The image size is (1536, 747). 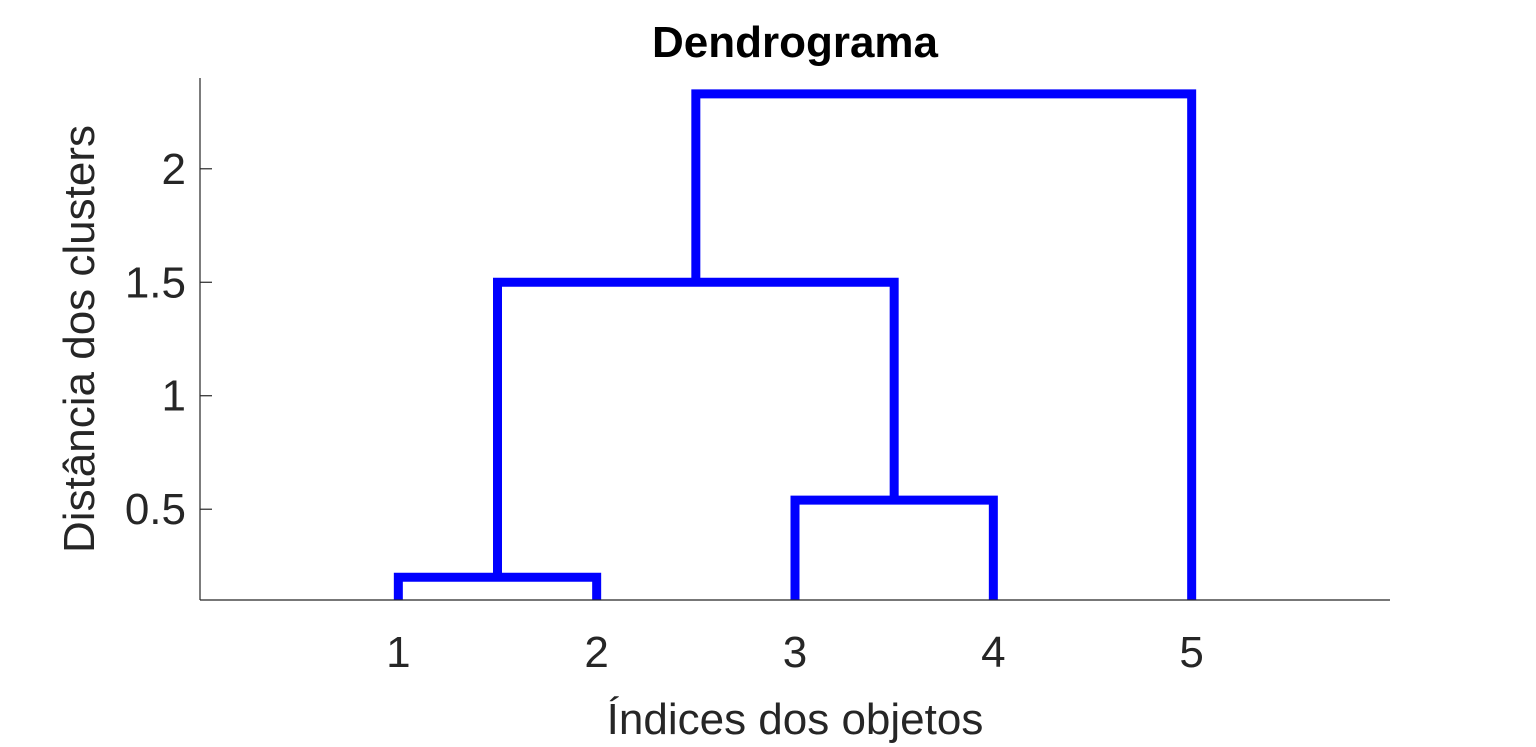 What do you see at coordinates (596, 652) in the screenshot?
I see `x-tick-label: 2` at bounding box center [596, 652].